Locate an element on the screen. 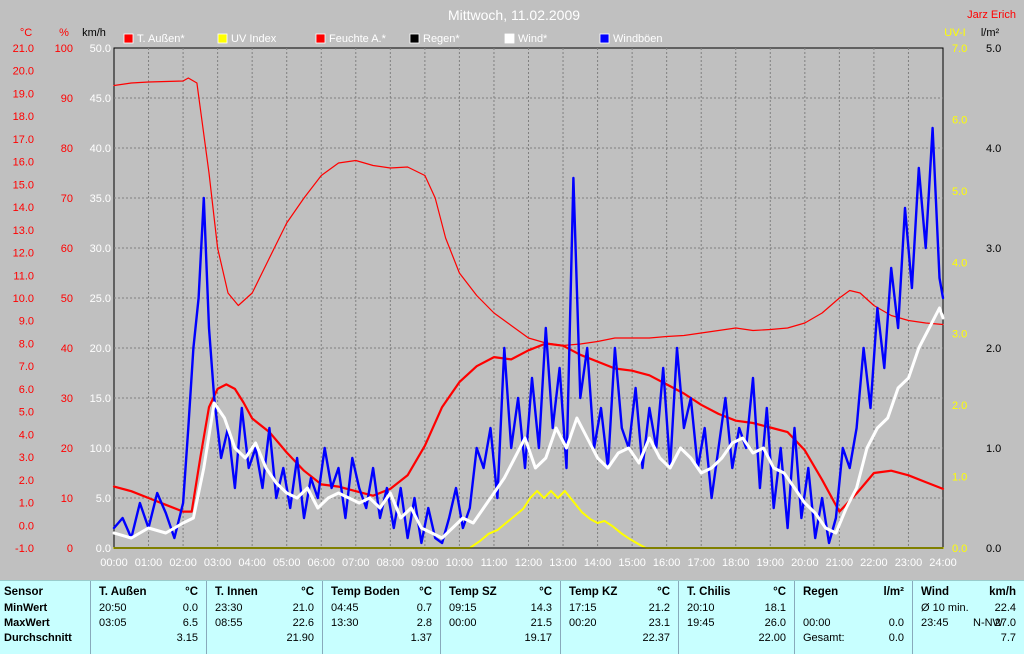 The image size is (1024, 654). temp-tick-label: 7.0 is located at coordinates (26, 367).